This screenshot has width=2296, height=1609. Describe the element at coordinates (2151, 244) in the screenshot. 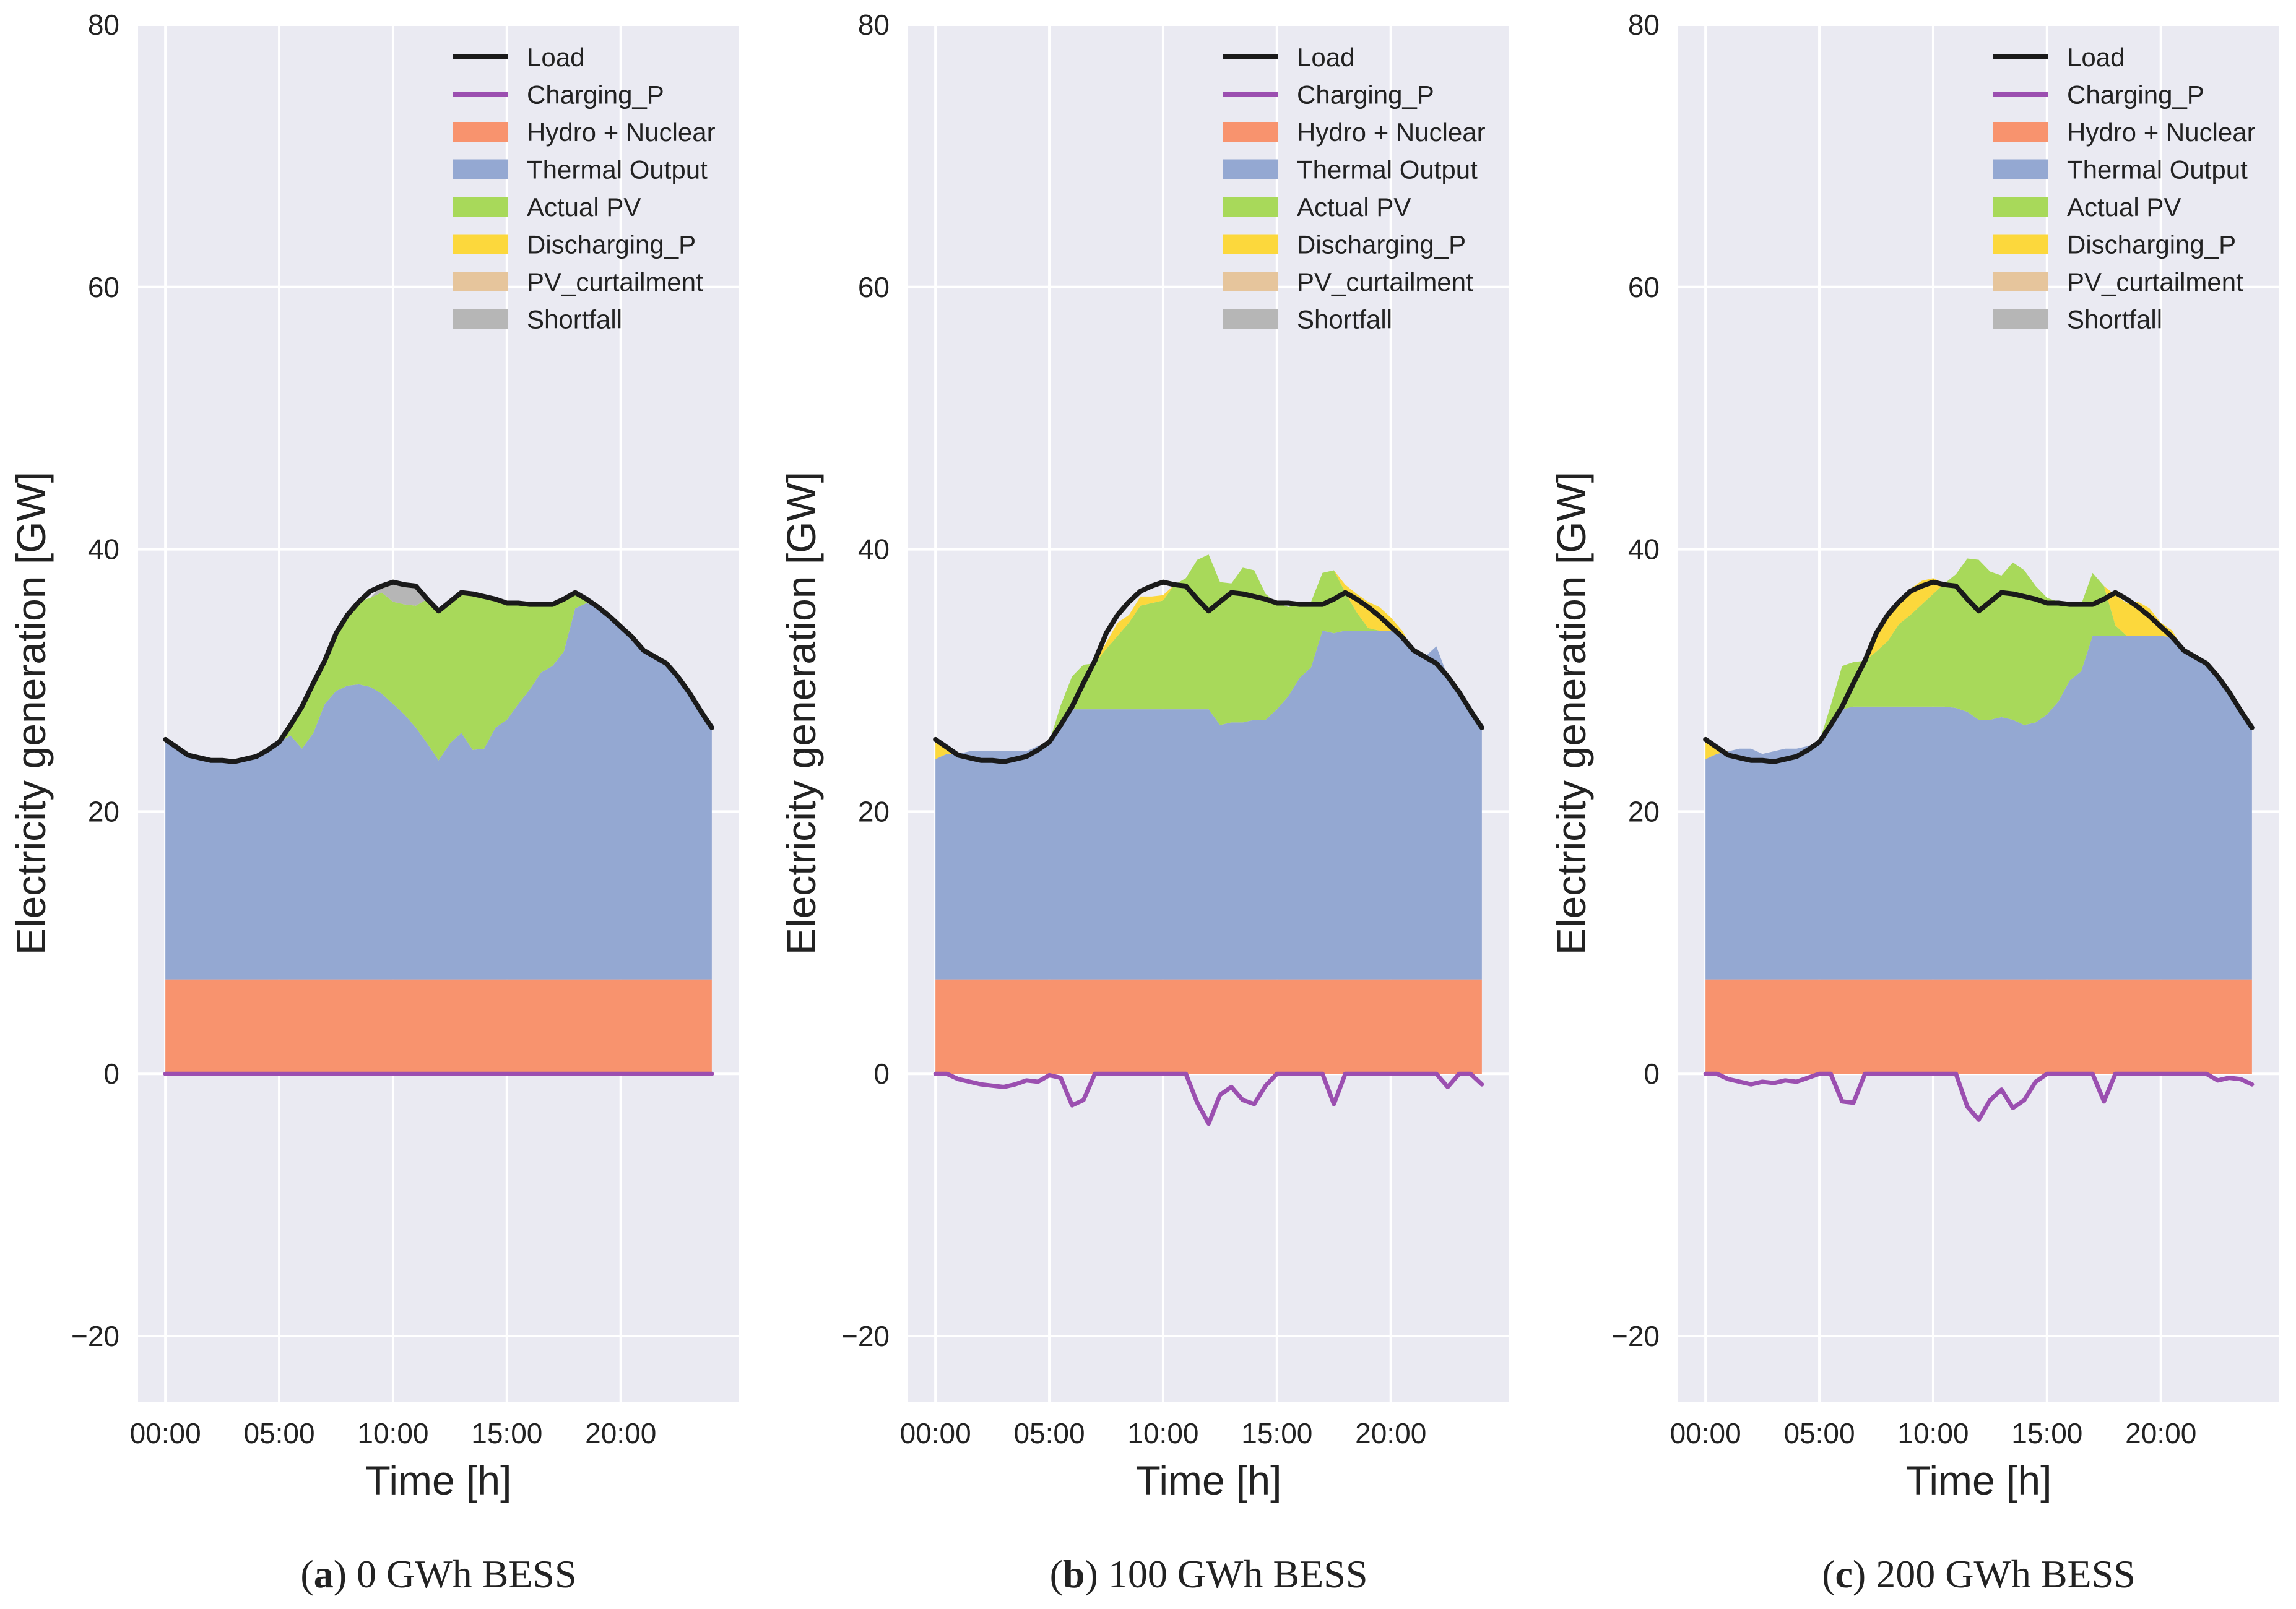

I see `legend-label: Discharging_P` at that location.